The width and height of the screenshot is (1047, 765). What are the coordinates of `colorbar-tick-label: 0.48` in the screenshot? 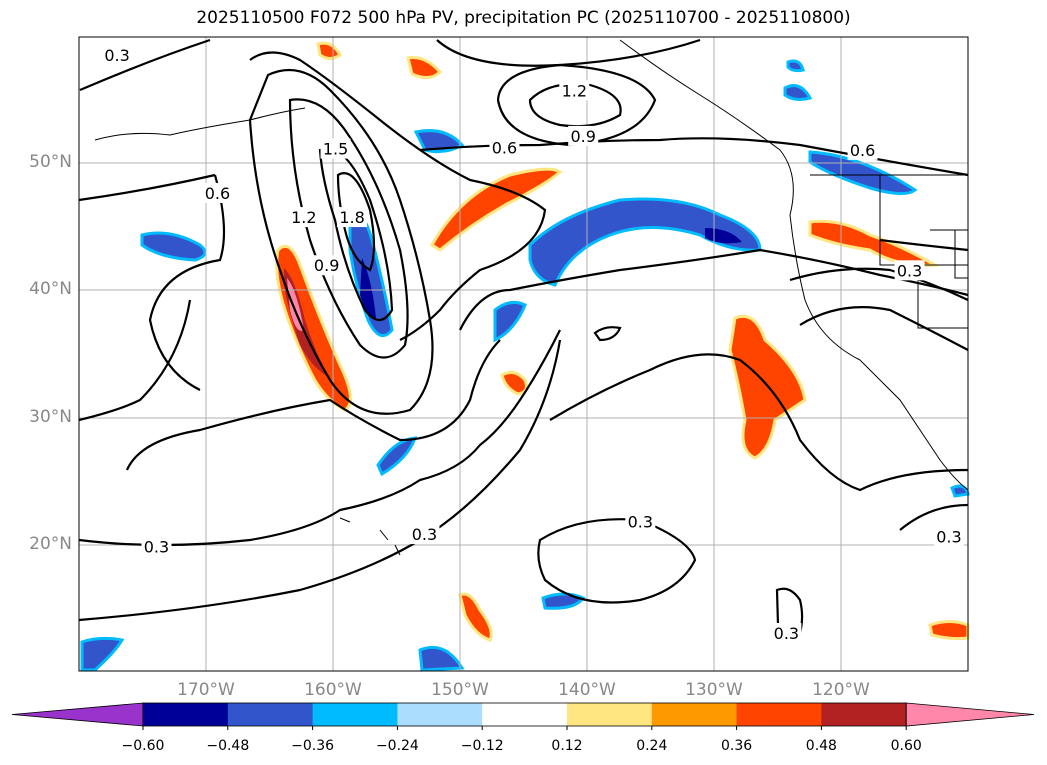 It's located at (821, 746).